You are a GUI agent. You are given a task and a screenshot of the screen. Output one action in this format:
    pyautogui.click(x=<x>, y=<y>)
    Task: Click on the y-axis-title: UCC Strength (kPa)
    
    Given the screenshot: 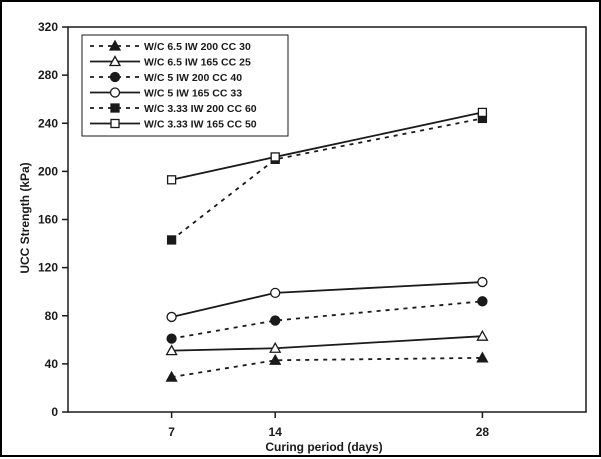 What is the action you would take?
    pyautogui.click(x=25, y=217)
    